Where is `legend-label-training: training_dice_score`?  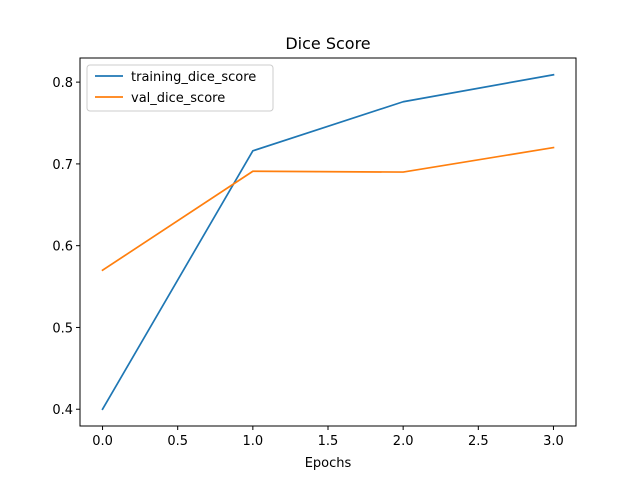
legend-label-training: training_dice_score is located at coordinates (193, 77).